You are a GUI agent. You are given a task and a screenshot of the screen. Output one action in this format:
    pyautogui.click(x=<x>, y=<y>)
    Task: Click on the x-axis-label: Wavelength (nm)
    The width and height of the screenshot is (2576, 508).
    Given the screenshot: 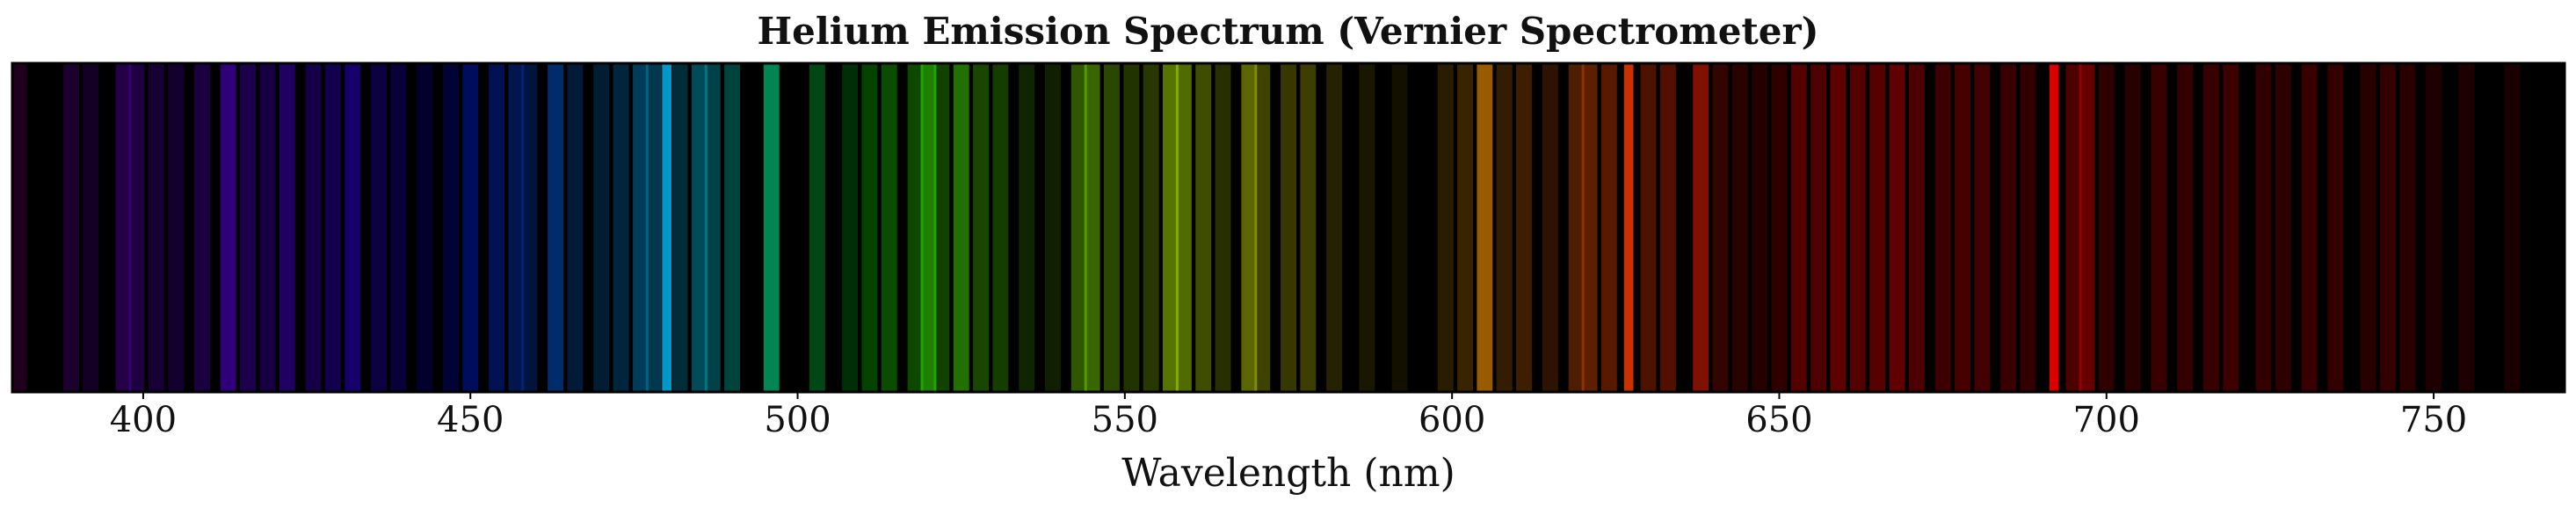 What is the action you would take?
    pyautogui.click(x=1288, y=473)
    